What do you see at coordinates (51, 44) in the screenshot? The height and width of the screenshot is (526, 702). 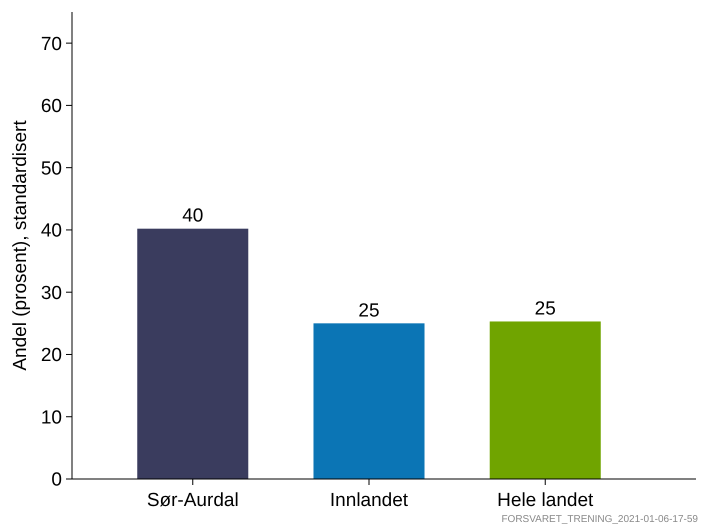 I see `y-tick-label: 70` at bounding box center [51, 44].